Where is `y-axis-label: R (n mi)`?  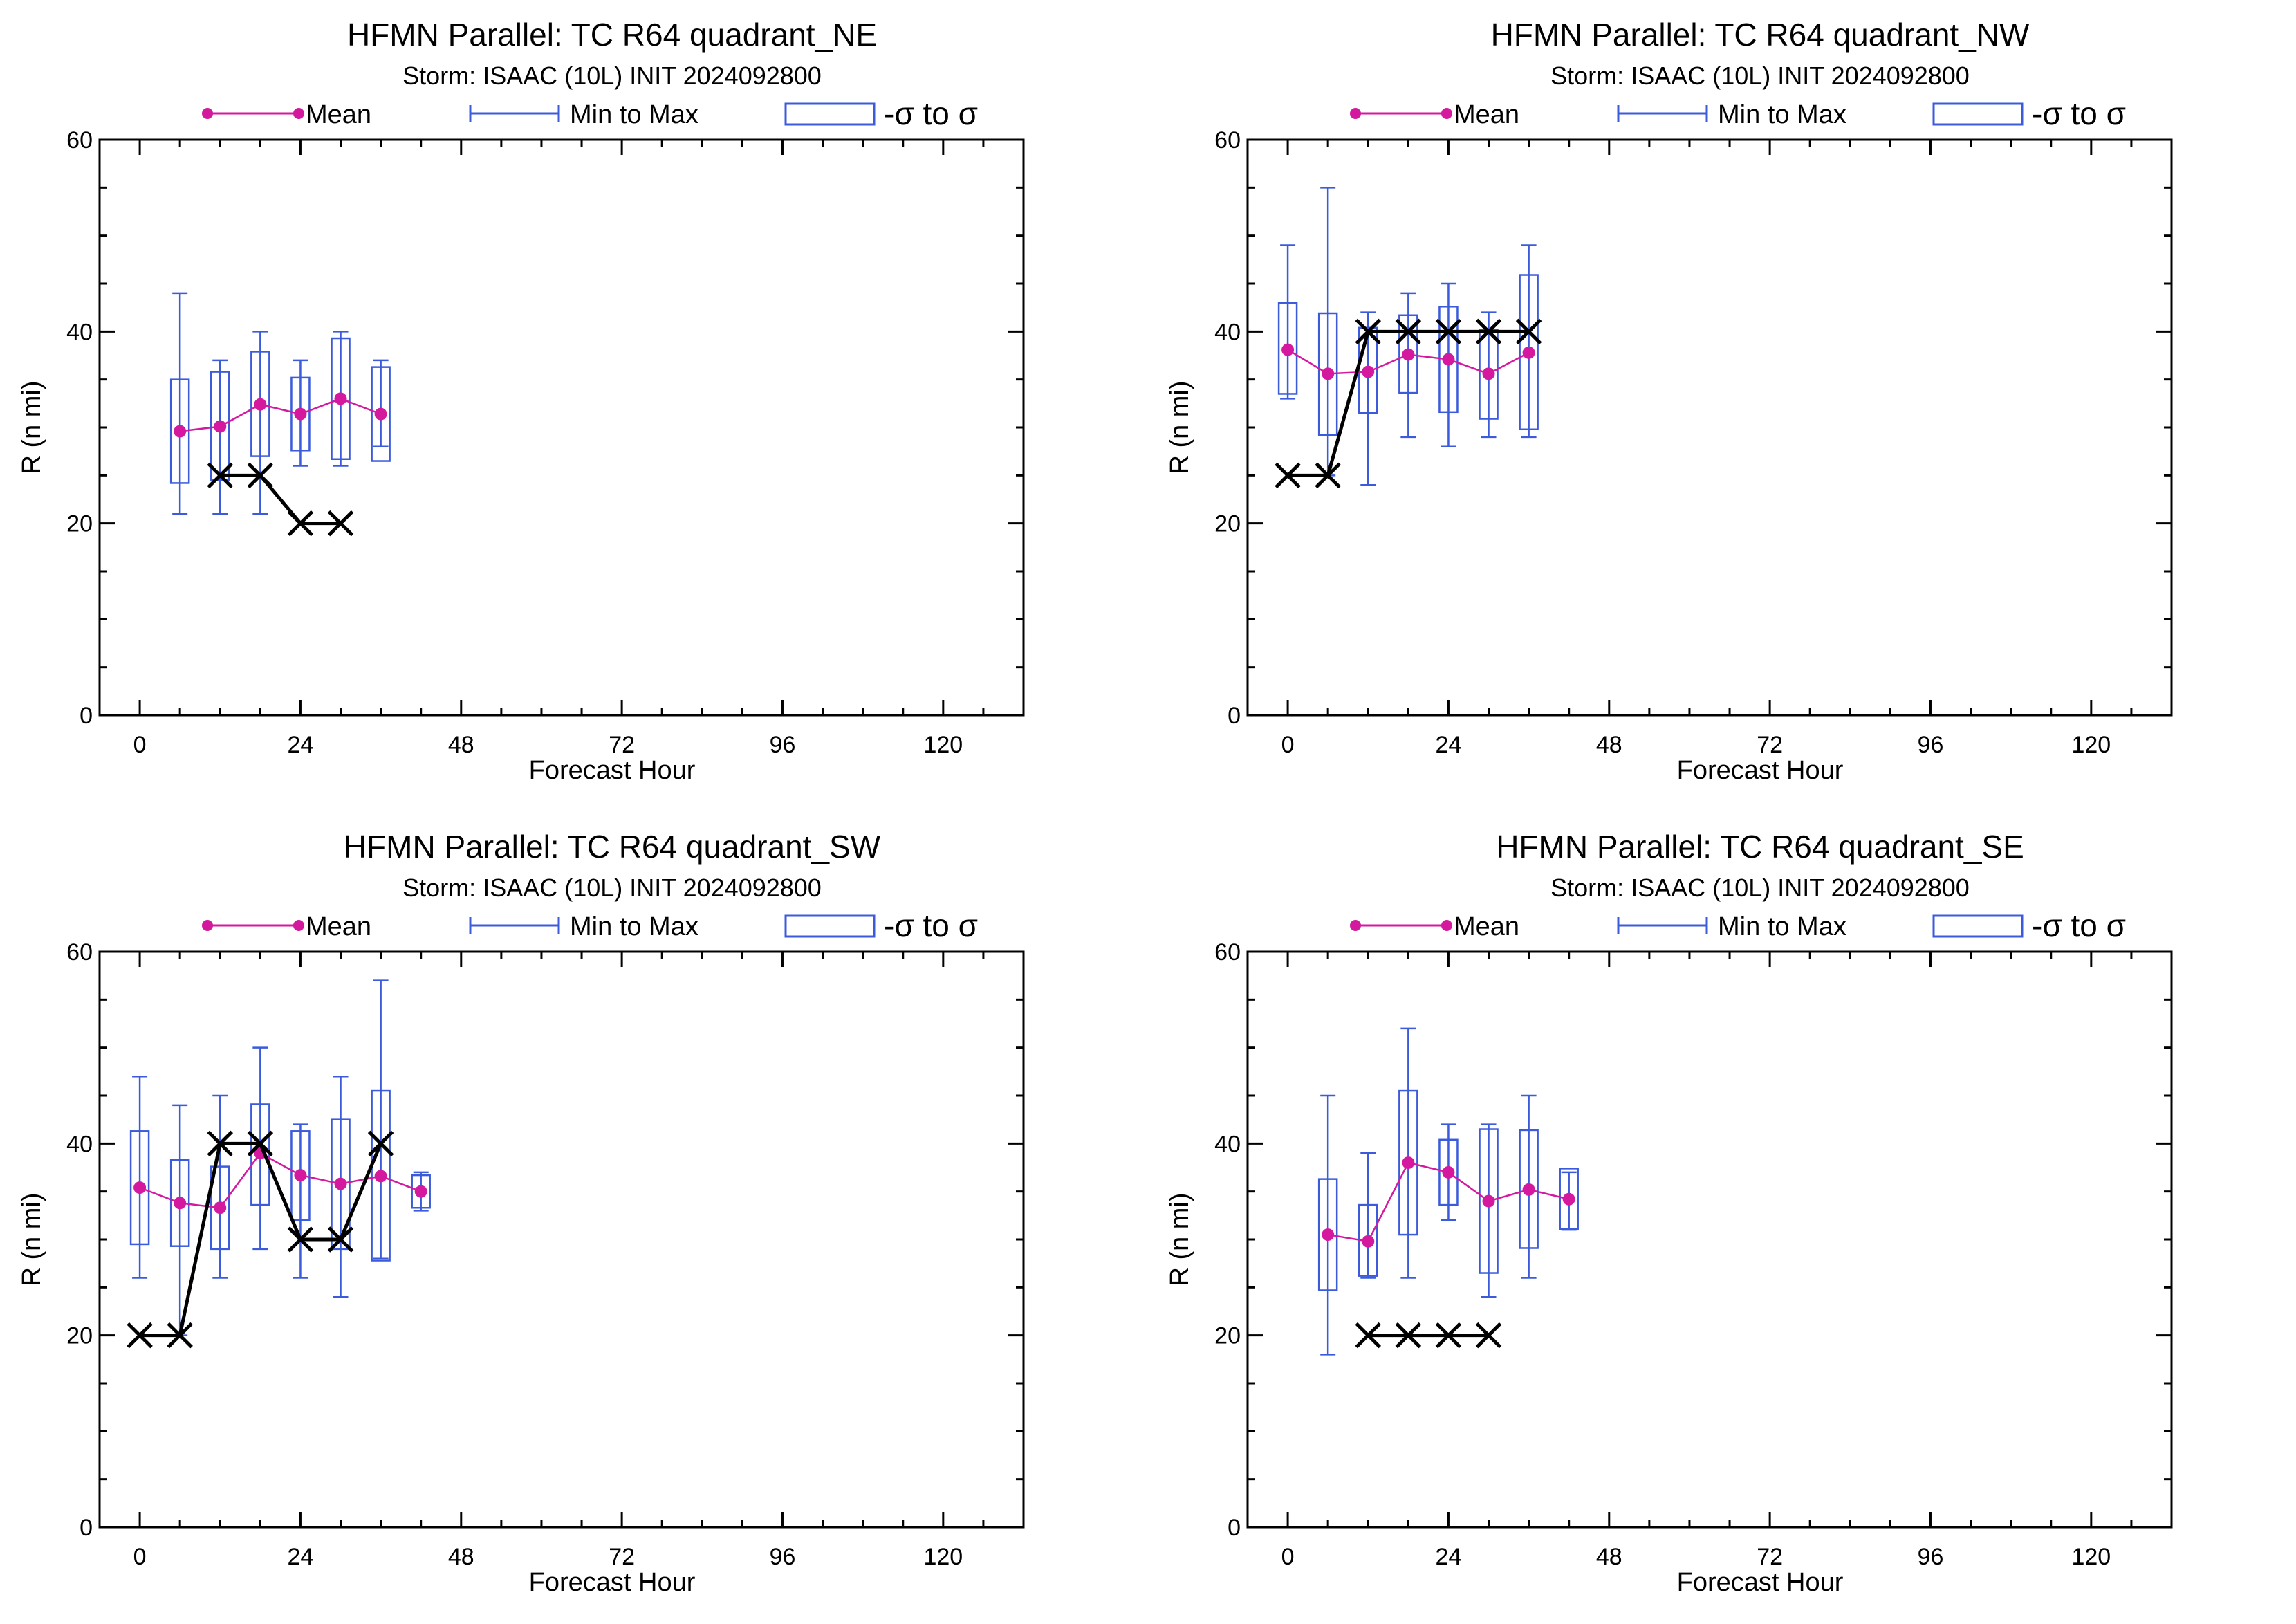
y-axis-label: R (n mi) is located at coordinates (32, 1239).